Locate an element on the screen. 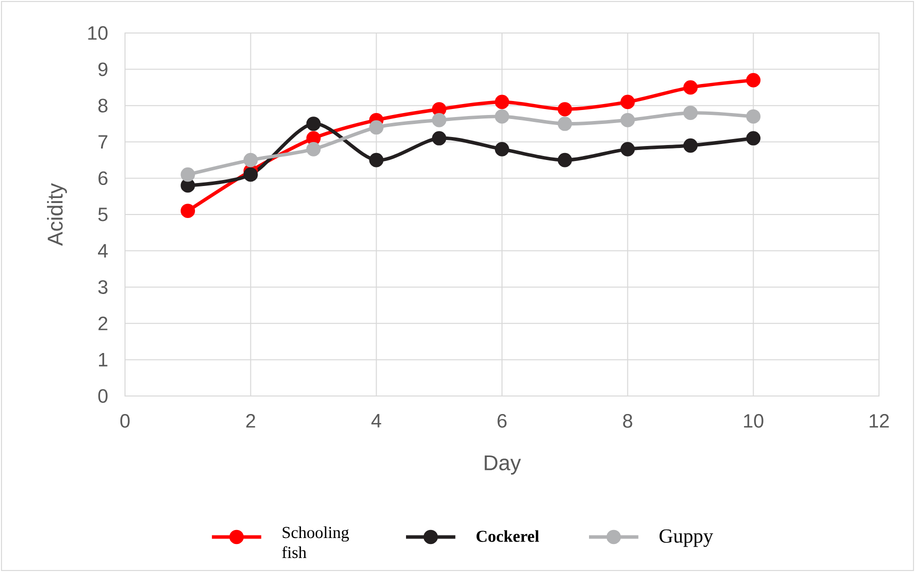  x-tick-label: 6 is located at coordinates (502, 421).